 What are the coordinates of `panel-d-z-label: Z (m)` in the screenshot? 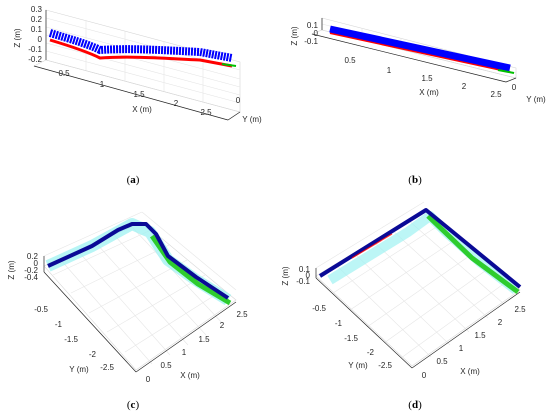 It's located at (285, 275).